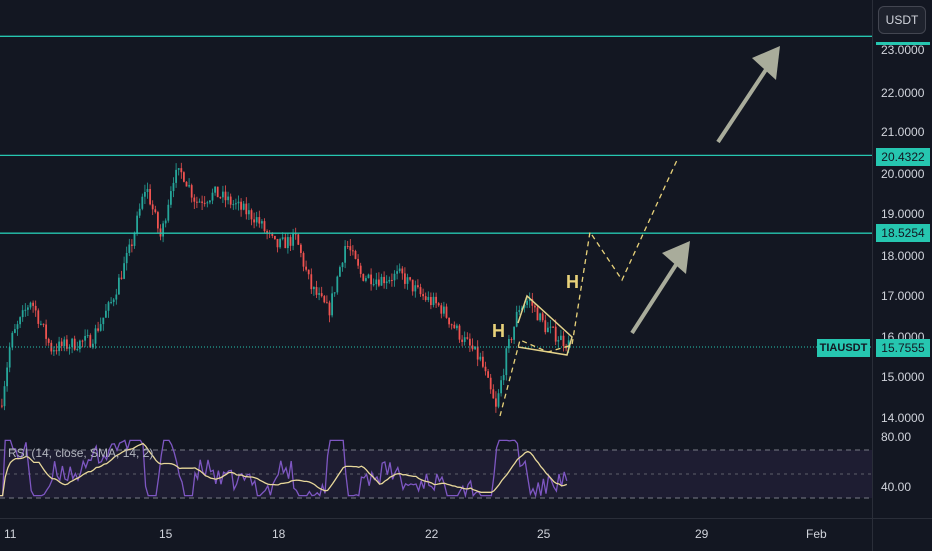  What do you see at coordinates (843, 348) in the screenshot?
I see `symbol-tag: TIAUSDT` at bounding box center [843, 348].